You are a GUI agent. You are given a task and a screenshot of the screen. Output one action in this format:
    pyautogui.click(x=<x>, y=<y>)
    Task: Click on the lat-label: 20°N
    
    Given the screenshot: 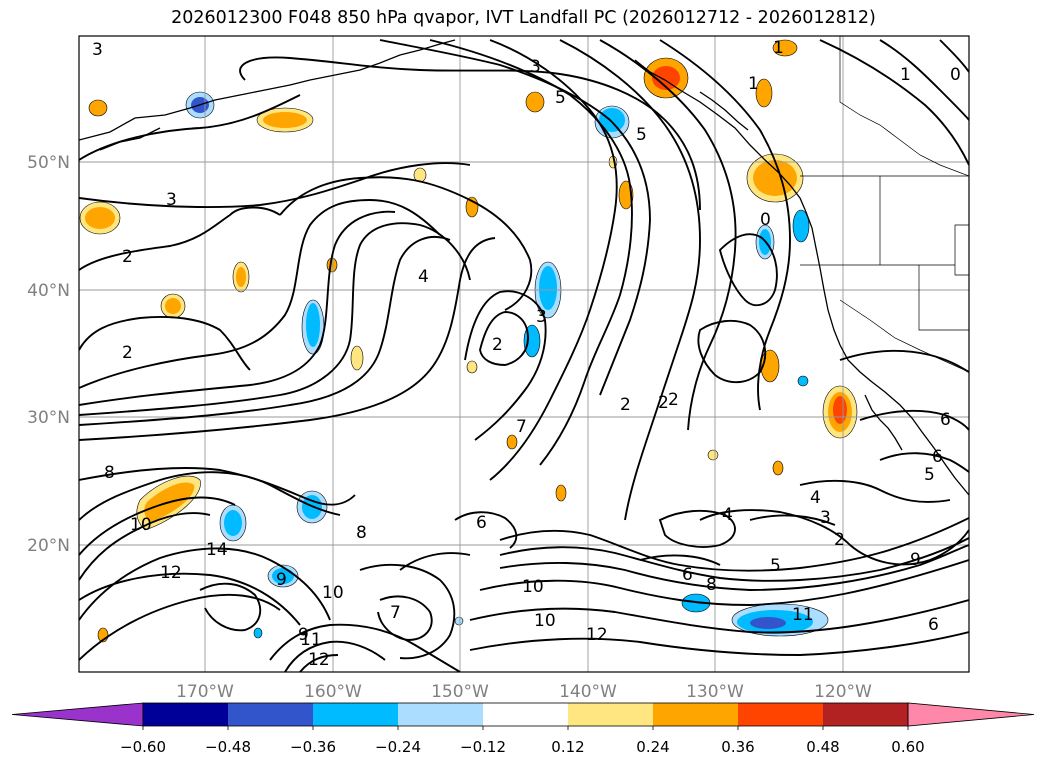 What is the action you would take?
    pyautogui.click(x=48, y=546)
    